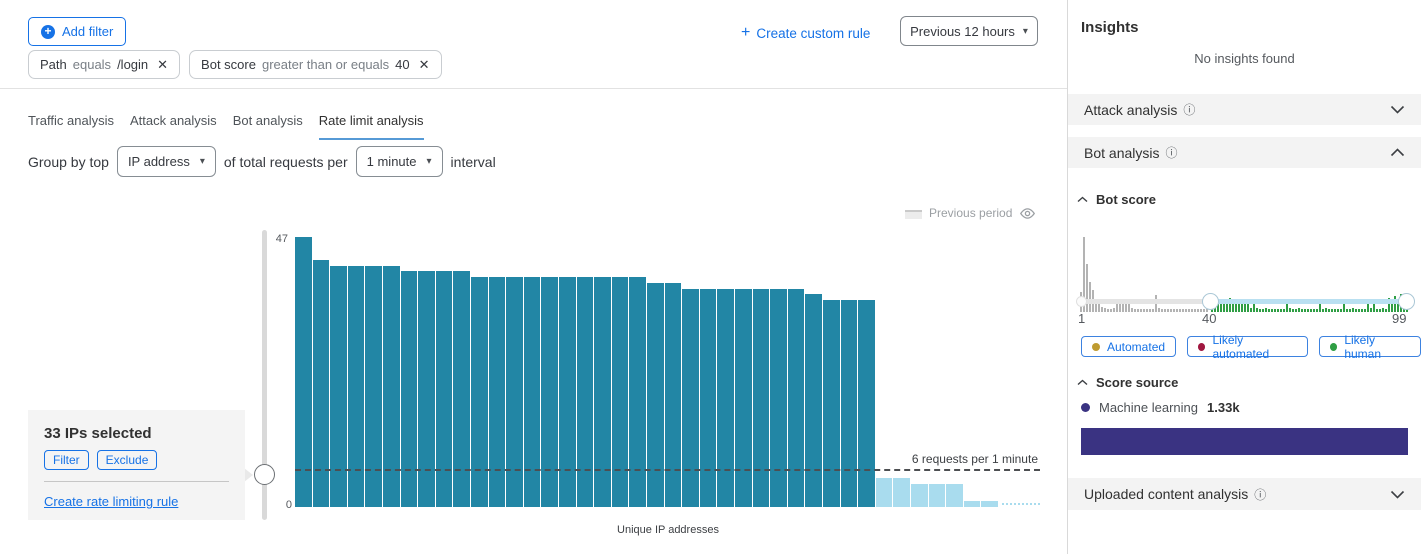 The image size is (1421, 554). What do you see at coordinates (68, 161) in the screenshot?
I see `group-by-prefix: Group by top` at bounding box center [68, 161].